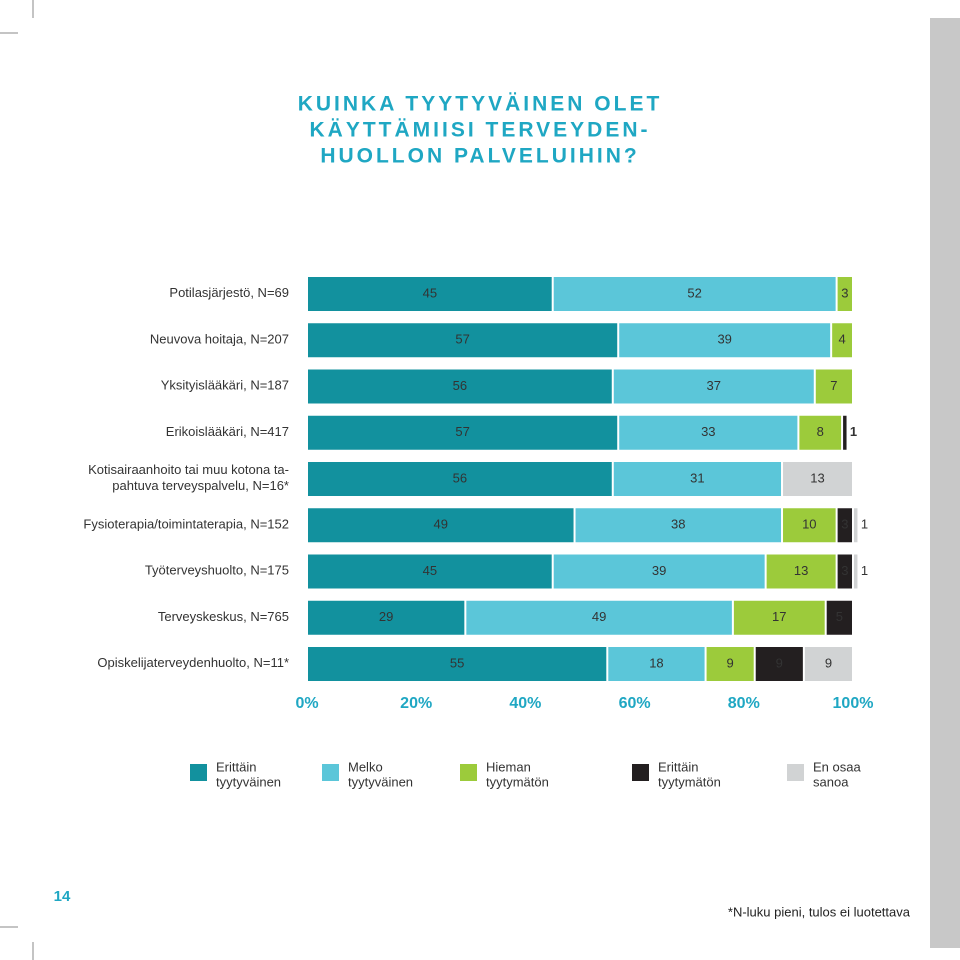 The width and height of the screenshot is (960, 960). Describe the element at coordinates (853, 703) in the screenshot. I see `x-tick-label: 100%` at that location.